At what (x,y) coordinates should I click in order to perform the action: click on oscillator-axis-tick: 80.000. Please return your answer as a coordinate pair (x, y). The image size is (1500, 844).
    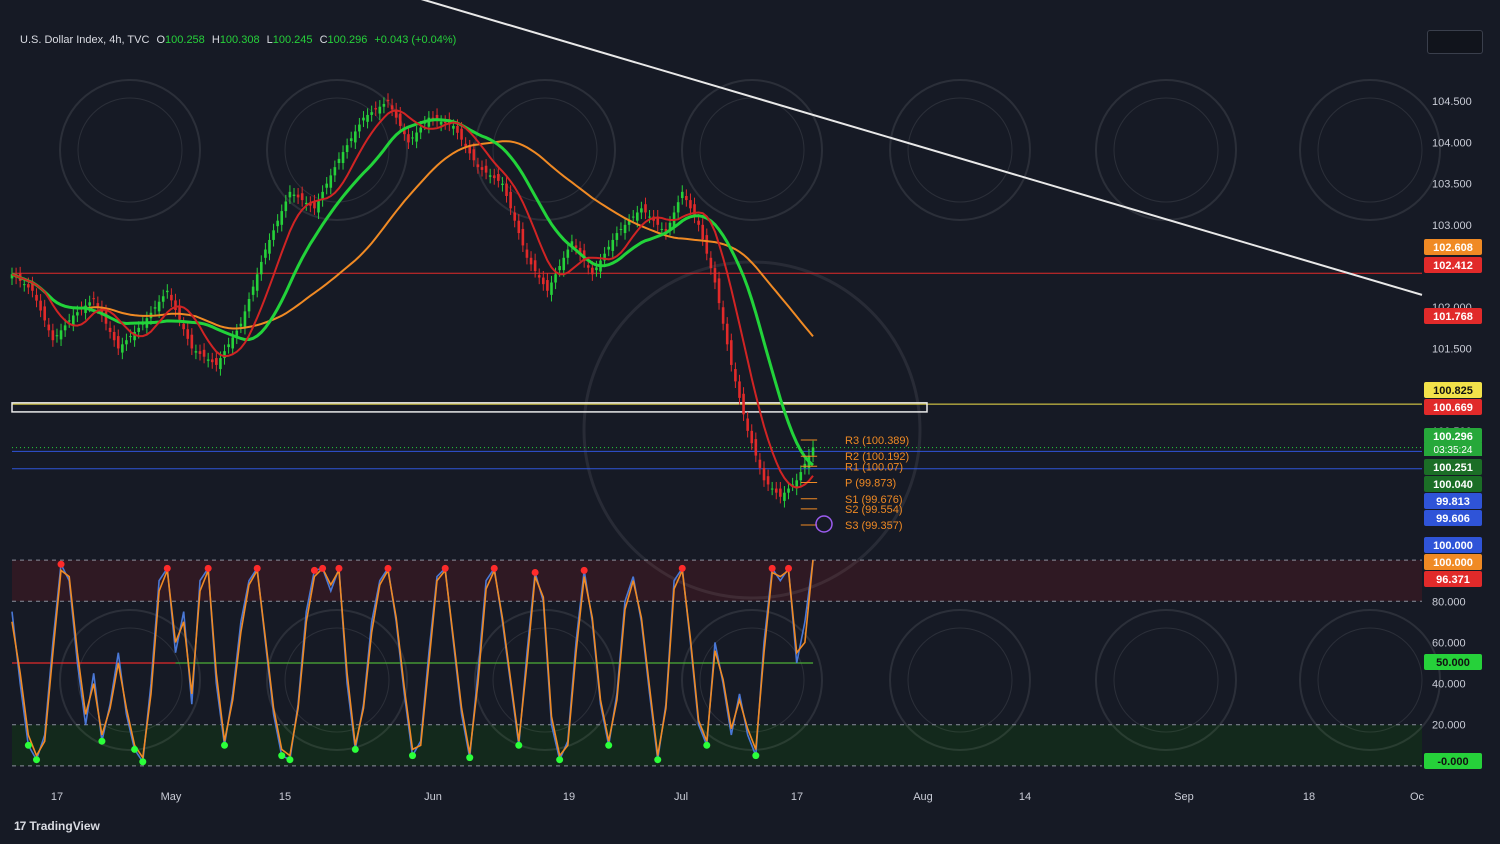
    Looking at the image, I should click on (1449, 602).